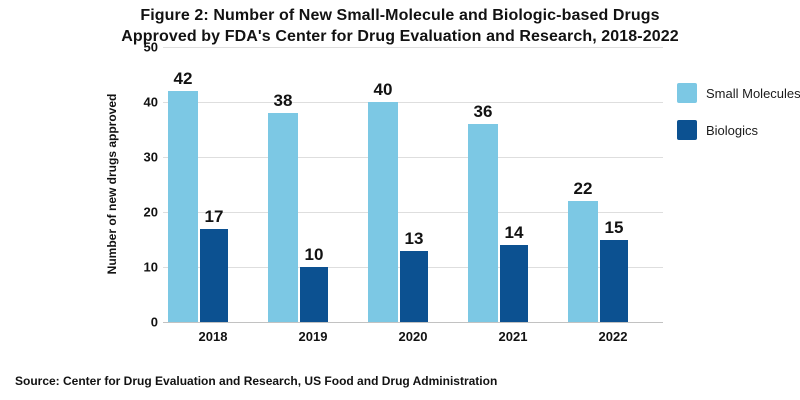 Image resolution: width=800 pixels, height=400 pixels. I want to click on y-tick-label-50: 50, so click(150, 47).